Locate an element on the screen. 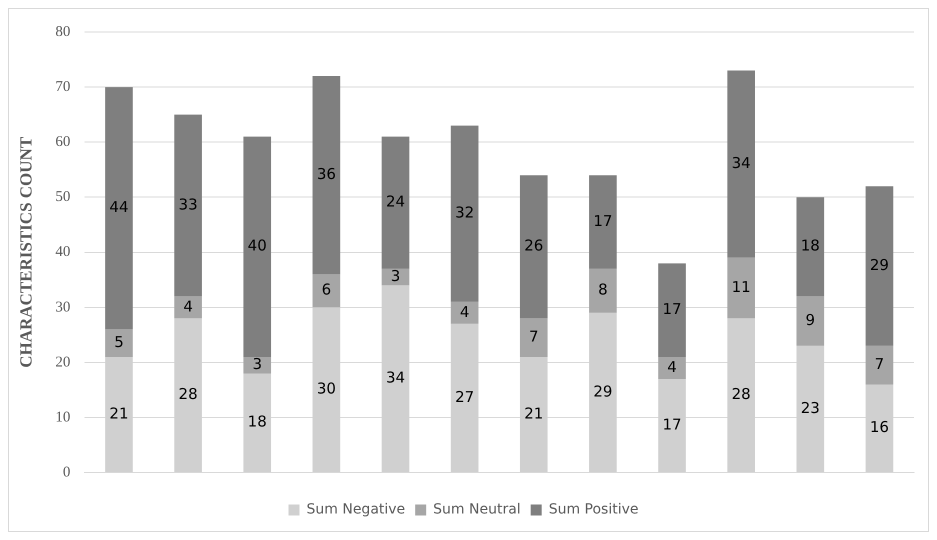 The image size is (937, 540). data-label: 40 is located at coordinates (257, 245).